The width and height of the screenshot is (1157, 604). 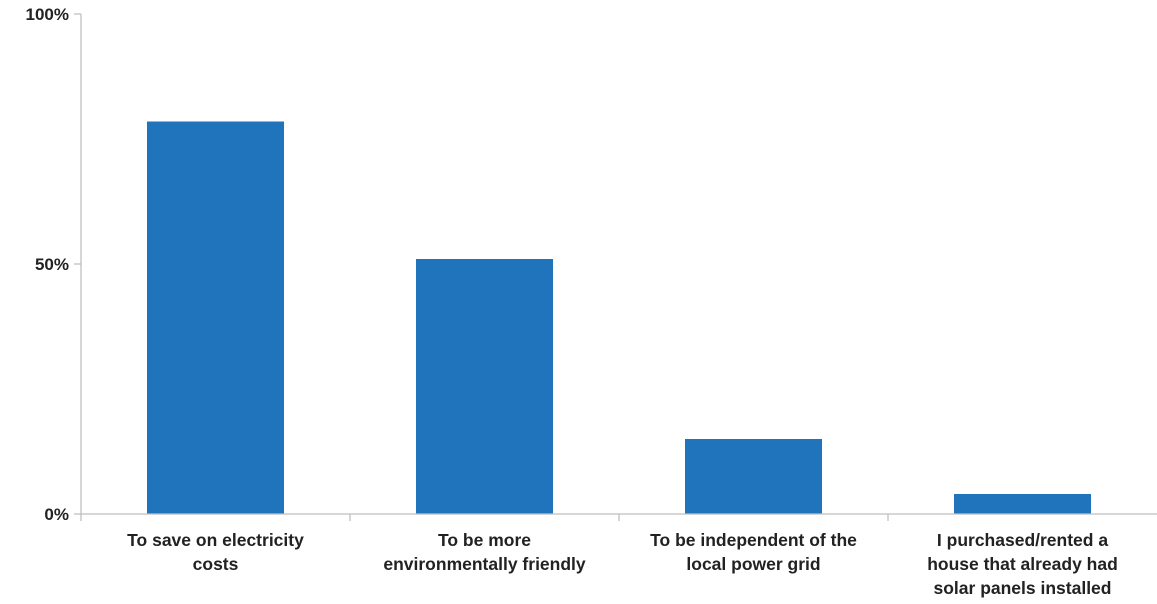 I want to click on y-axis: 0% 50% 100%, so click(x=54, y=264).